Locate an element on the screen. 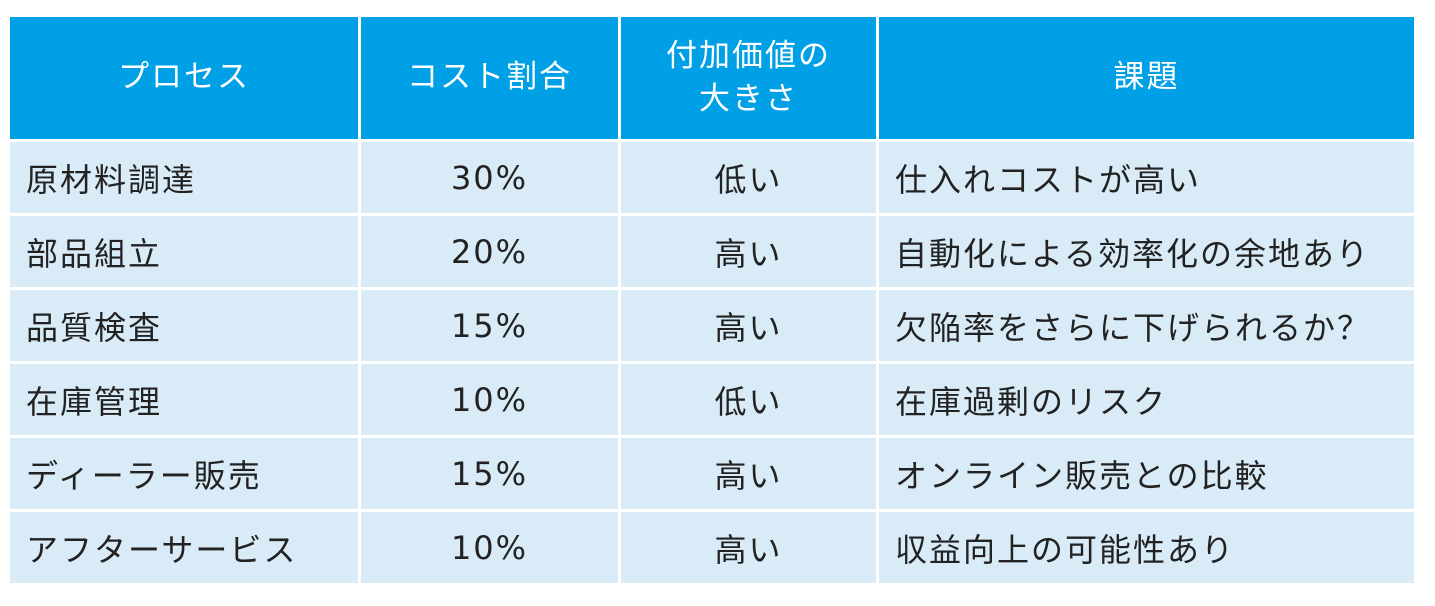 Image resolution: width=1435 pixels, height=606 pixels. cell-process: 原材料調達 is located at coordinates (184, 177).